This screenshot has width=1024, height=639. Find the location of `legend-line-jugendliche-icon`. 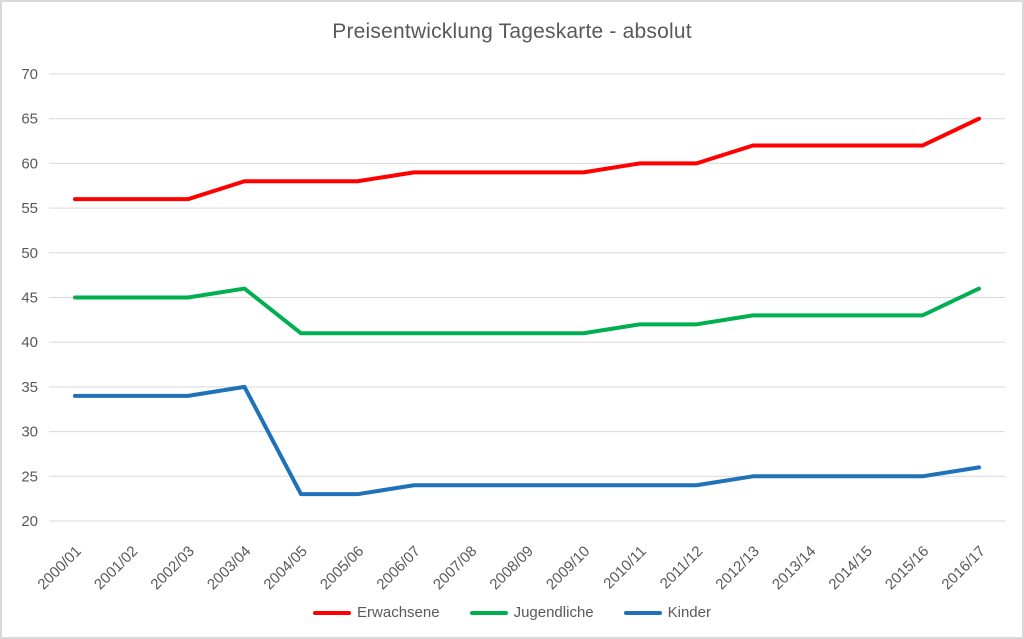

legend-line-jugendliche-icon is located at coordinates (488, 612).